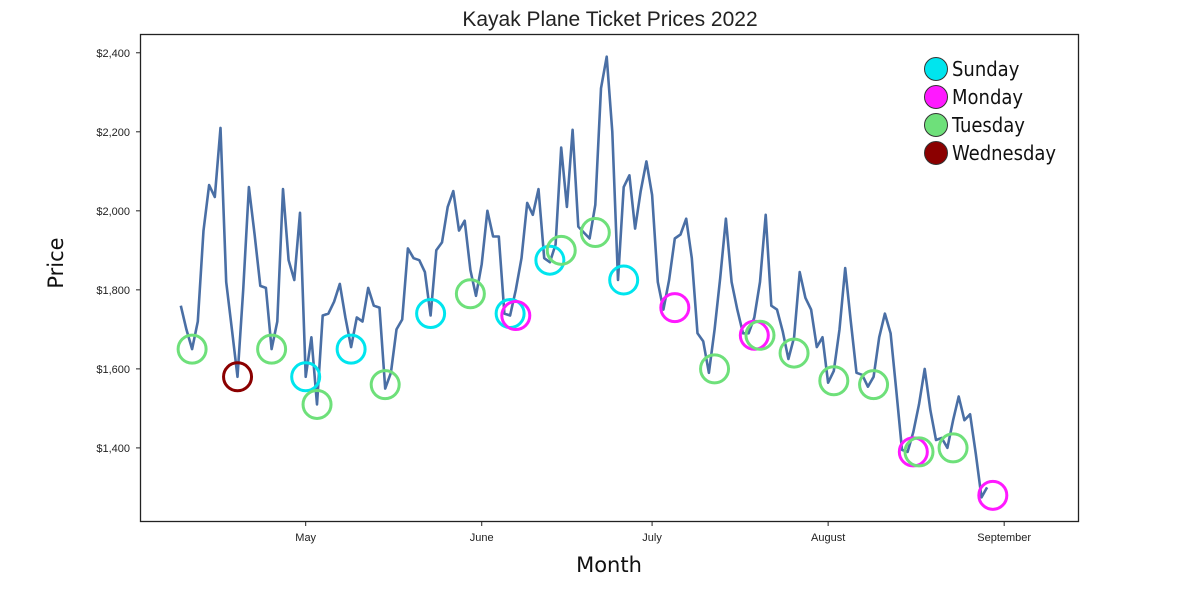  Describe the element at coordinates (238, 377) in the screenshot. I see `marker-wednesday` at that location.